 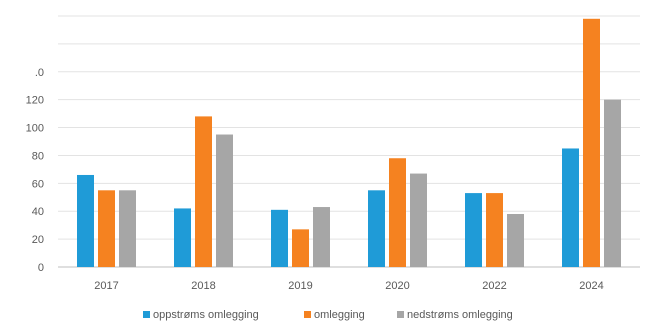 What do you see at coordinates (494, 286) in the screenshot?
I see `x-tick-label: 2022` at bounding box center [494, 286].